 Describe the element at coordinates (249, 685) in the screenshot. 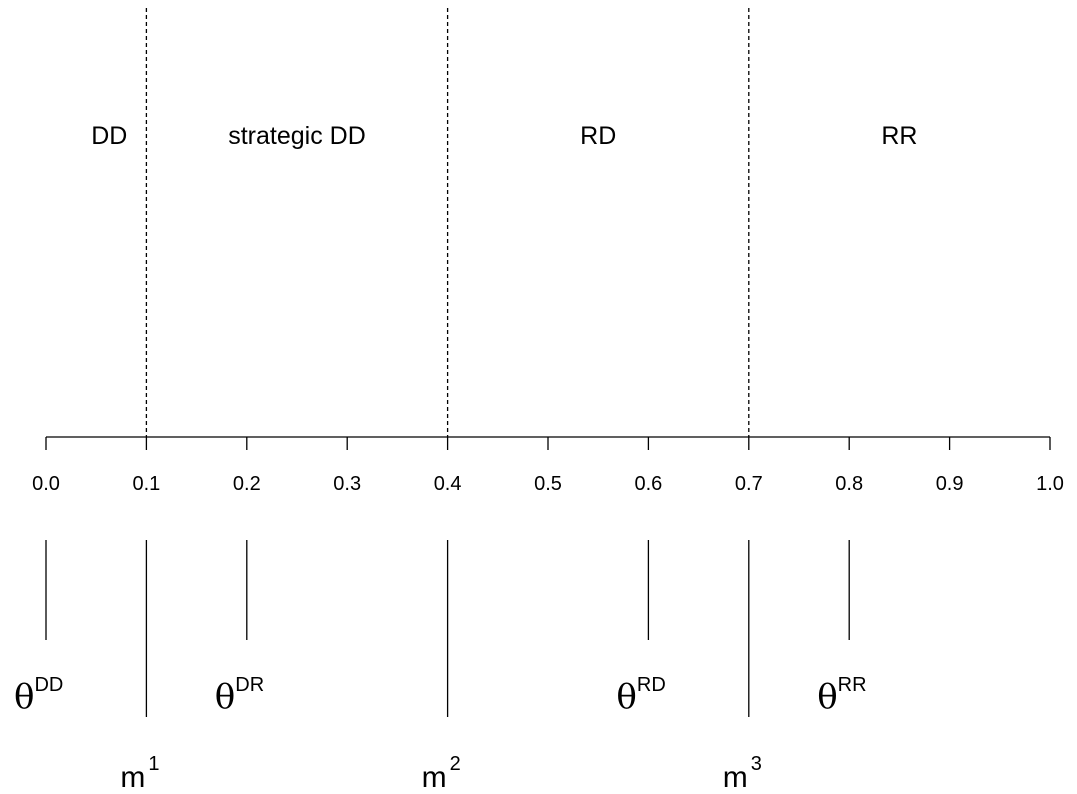

I see `theta-superscript: DR` at that location.